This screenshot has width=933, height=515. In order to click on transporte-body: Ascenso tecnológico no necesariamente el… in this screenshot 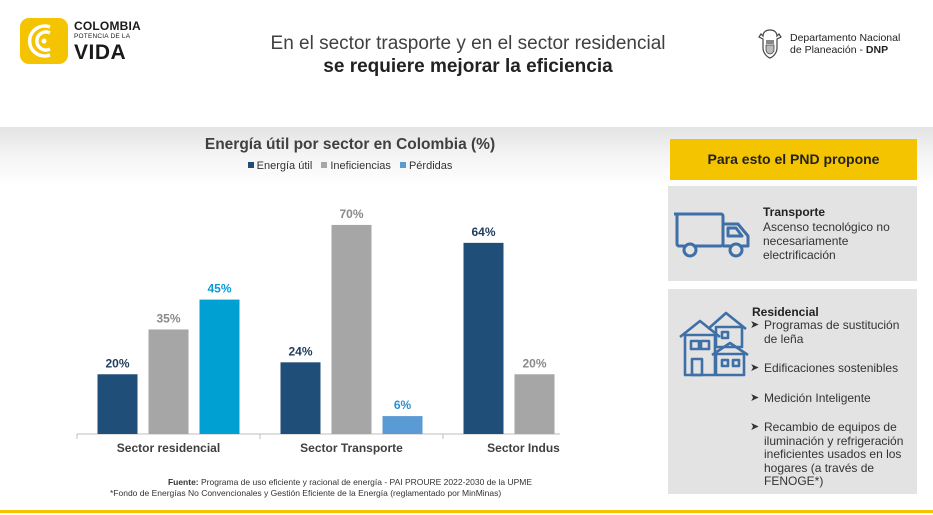, I will do `click(826, 241)`.